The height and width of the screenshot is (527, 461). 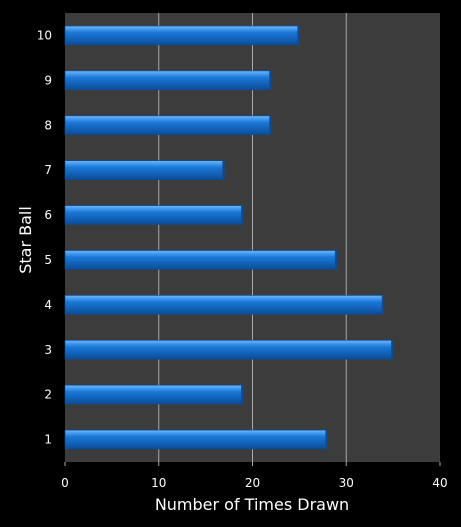 I want to click on y-tick-label: 1, so click(x=48, y=440).